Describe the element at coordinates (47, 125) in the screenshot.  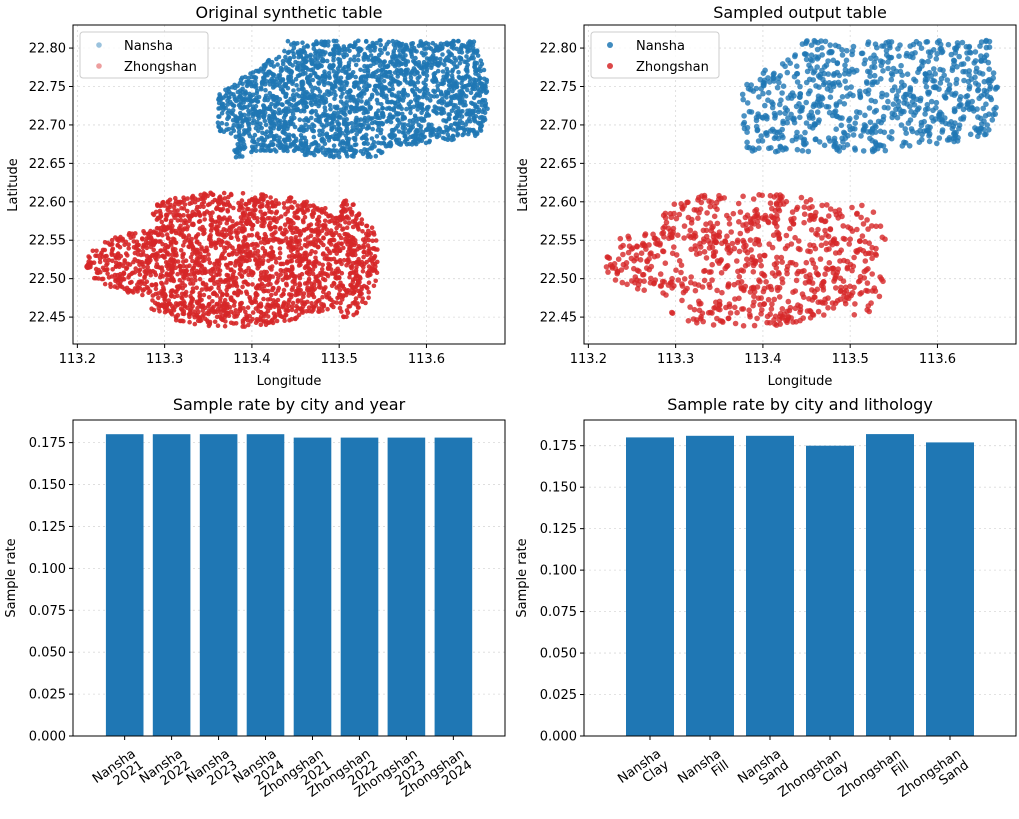
I see `y-tick-label: 22.70` at that location.